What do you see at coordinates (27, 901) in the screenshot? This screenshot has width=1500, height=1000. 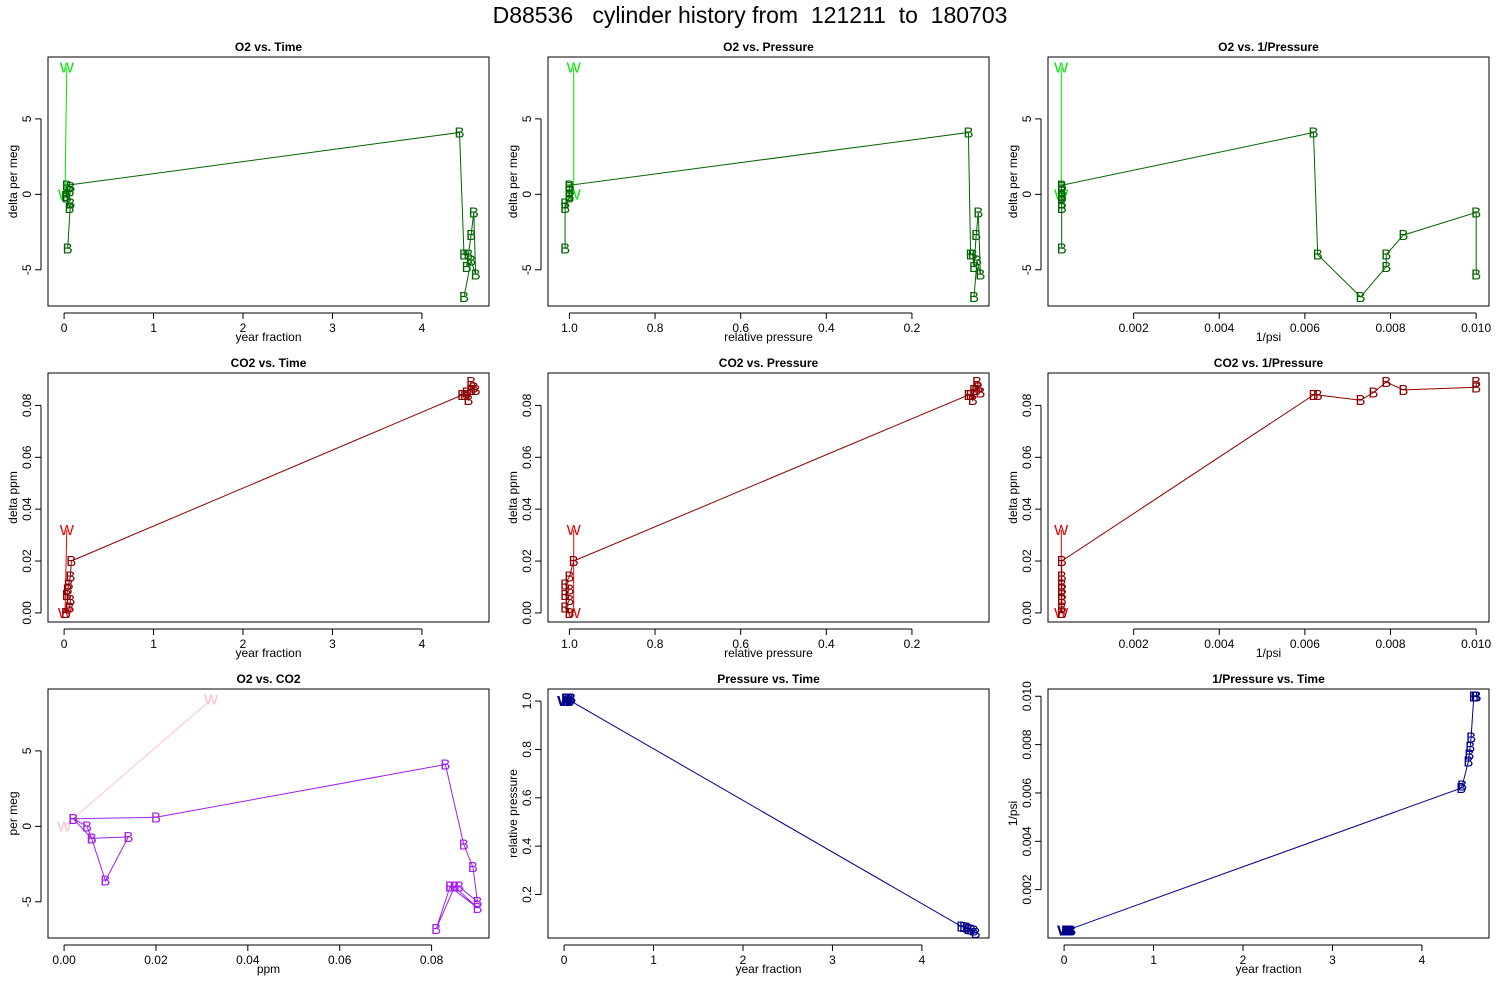 I see `y-tick-label: -5` at bounding box center [27, 901].